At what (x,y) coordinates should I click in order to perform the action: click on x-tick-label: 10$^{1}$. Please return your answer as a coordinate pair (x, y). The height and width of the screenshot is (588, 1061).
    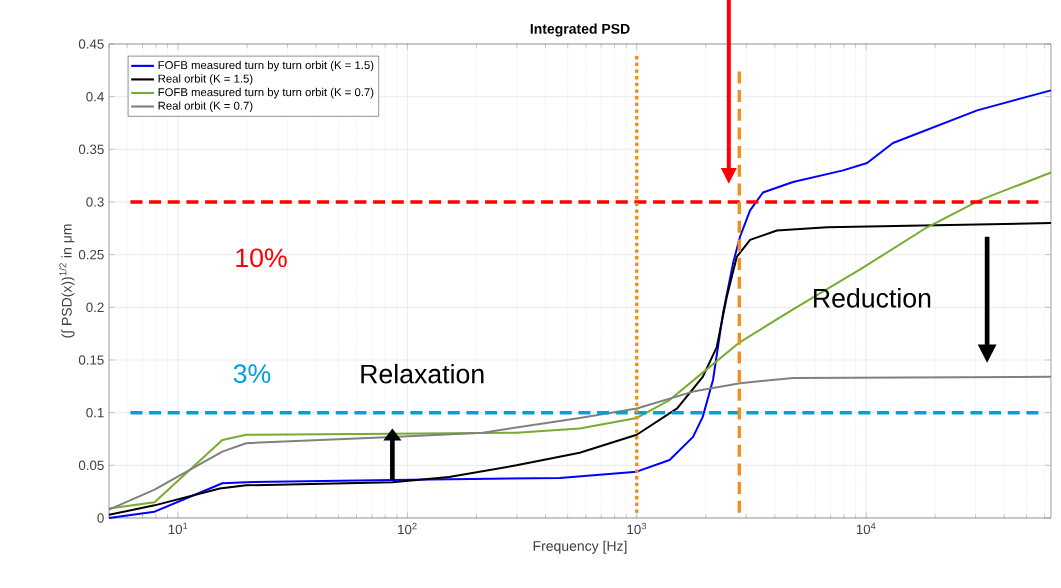
    Looking at the image, I should click on (178, 528).